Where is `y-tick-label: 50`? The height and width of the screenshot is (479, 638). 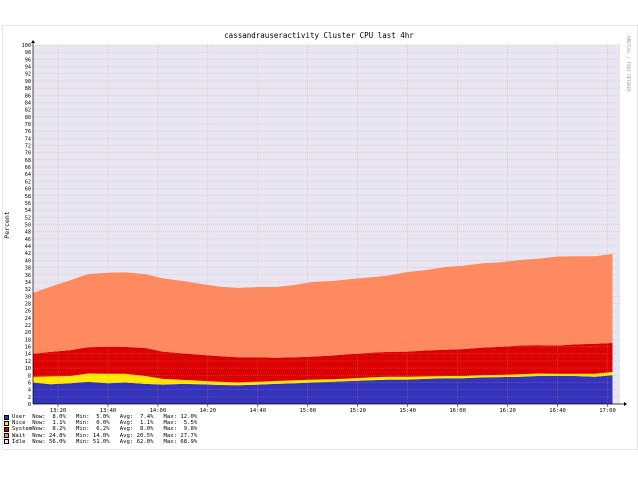 y-tick-label: 50 is located at coordinates (28, 226).